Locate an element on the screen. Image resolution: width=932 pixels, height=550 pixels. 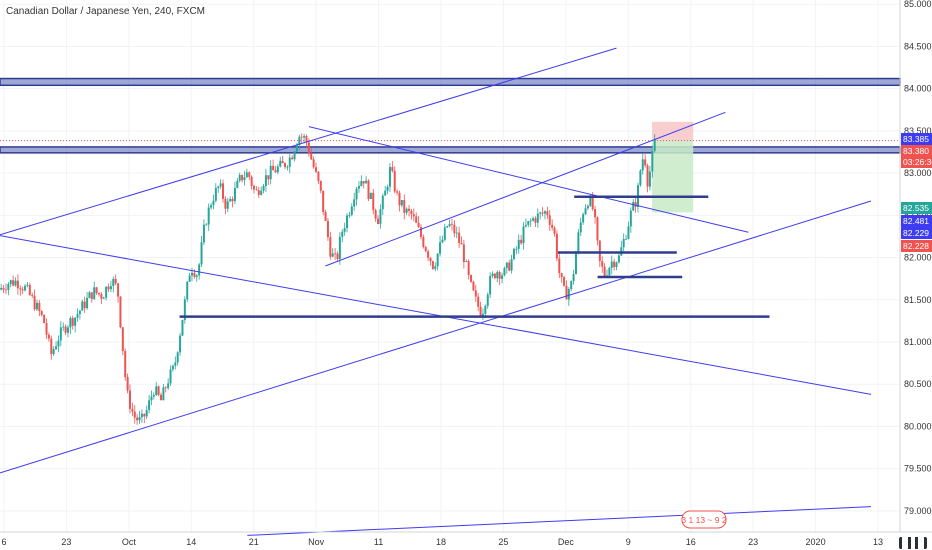
time-axis: 6 23 Oct 14 21 Nov 11 18 25 Dec 9 16 23 2020 13 is located at coordinates (442, 542).